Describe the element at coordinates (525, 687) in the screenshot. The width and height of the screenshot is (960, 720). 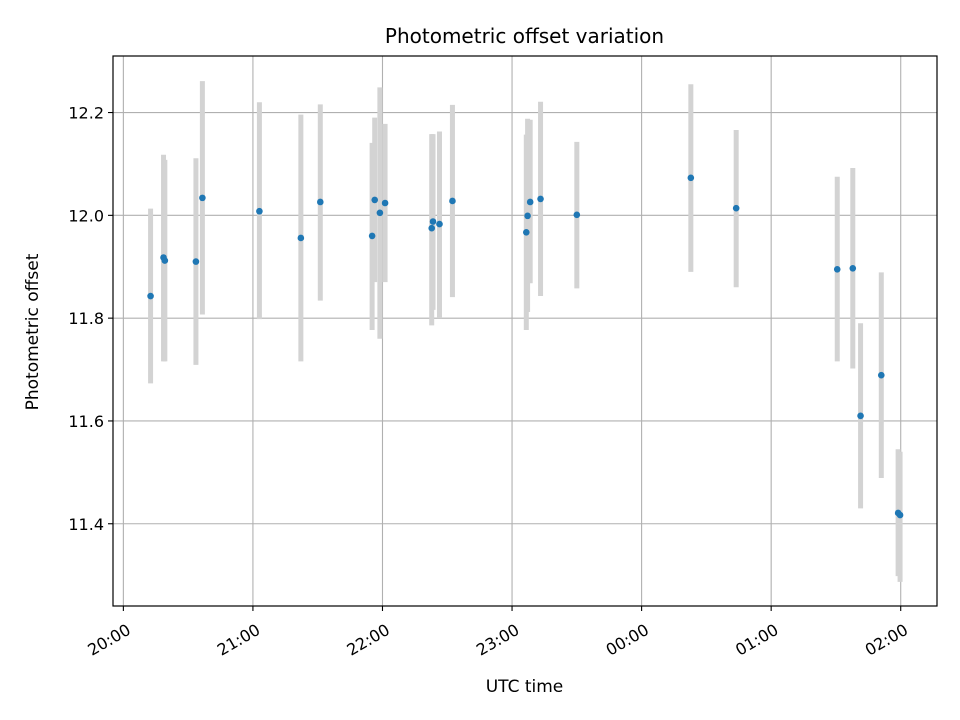
I see `x-axis-title: UTC time` at that location.